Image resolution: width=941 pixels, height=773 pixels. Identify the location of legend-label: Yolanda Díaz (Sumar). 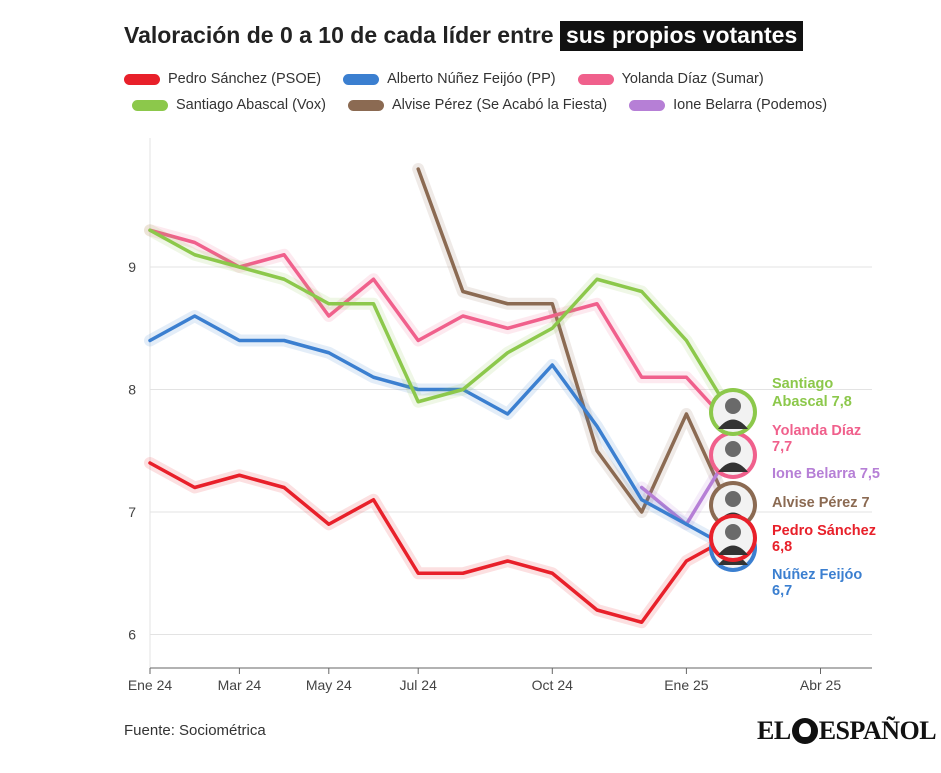
(692, 79).